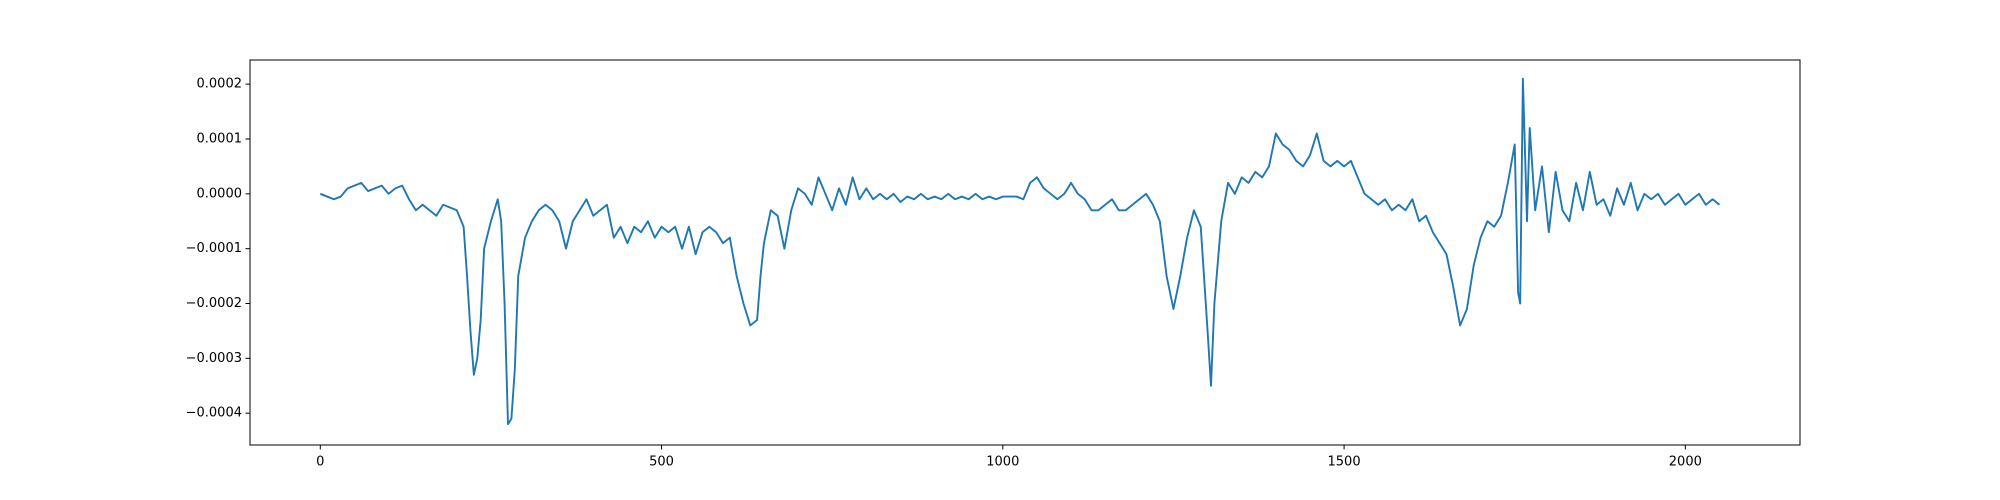 The width and height of the screenshot is (2000, 500). I want to click on y-tick-label: −0.0003, so click(214, 358).